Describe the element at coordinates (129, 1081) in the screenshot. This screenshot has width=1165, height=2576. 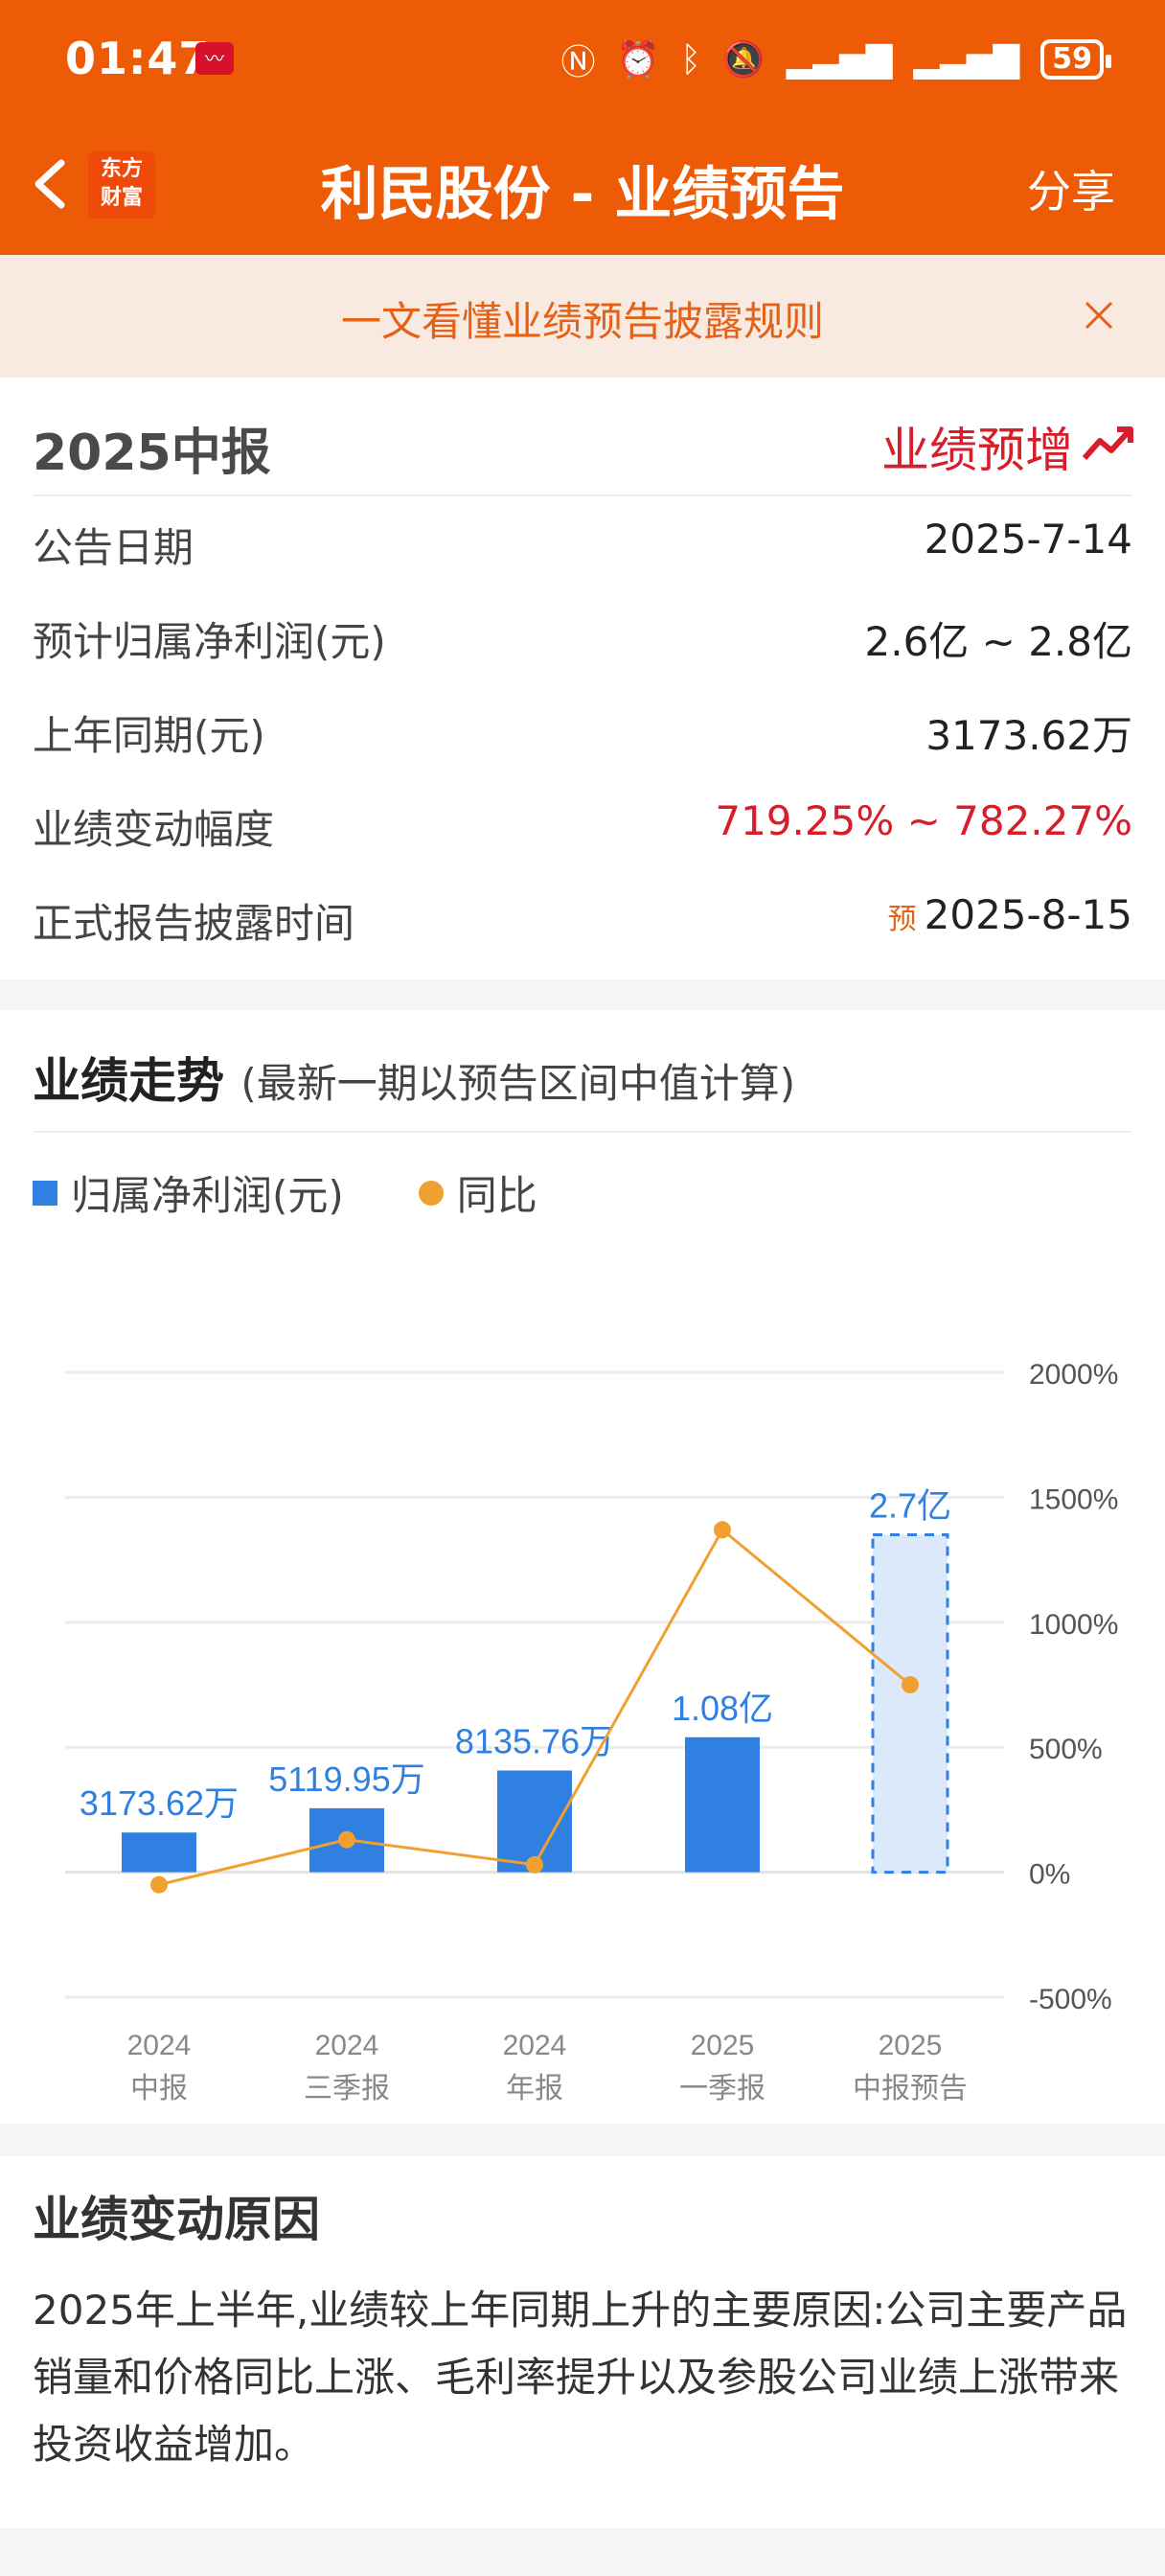
I see `trend-title-text: 业绩走势` at that location.